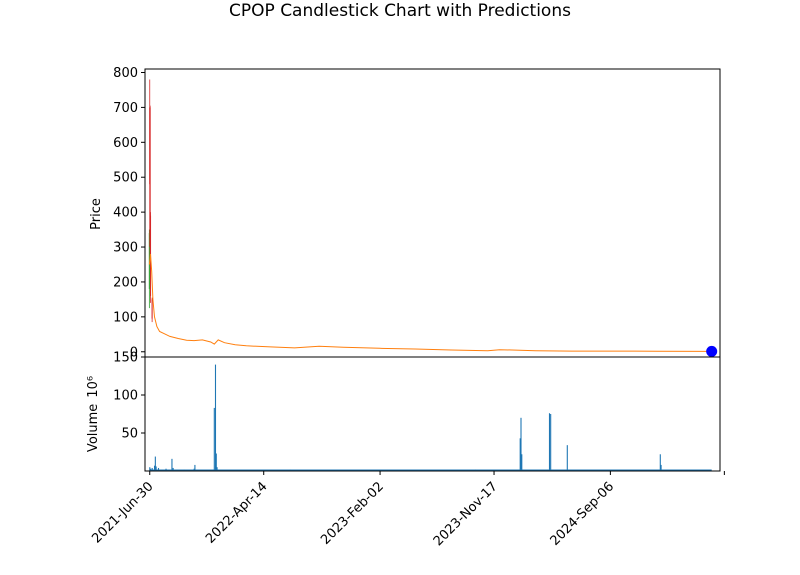 Image resolution: width=800 pixels, height=575 pixels. What do you see at coordinates (134, 352) in the screenshot?
I see `price-y-tick-label-0: 0` at bounding box center [134, 352].